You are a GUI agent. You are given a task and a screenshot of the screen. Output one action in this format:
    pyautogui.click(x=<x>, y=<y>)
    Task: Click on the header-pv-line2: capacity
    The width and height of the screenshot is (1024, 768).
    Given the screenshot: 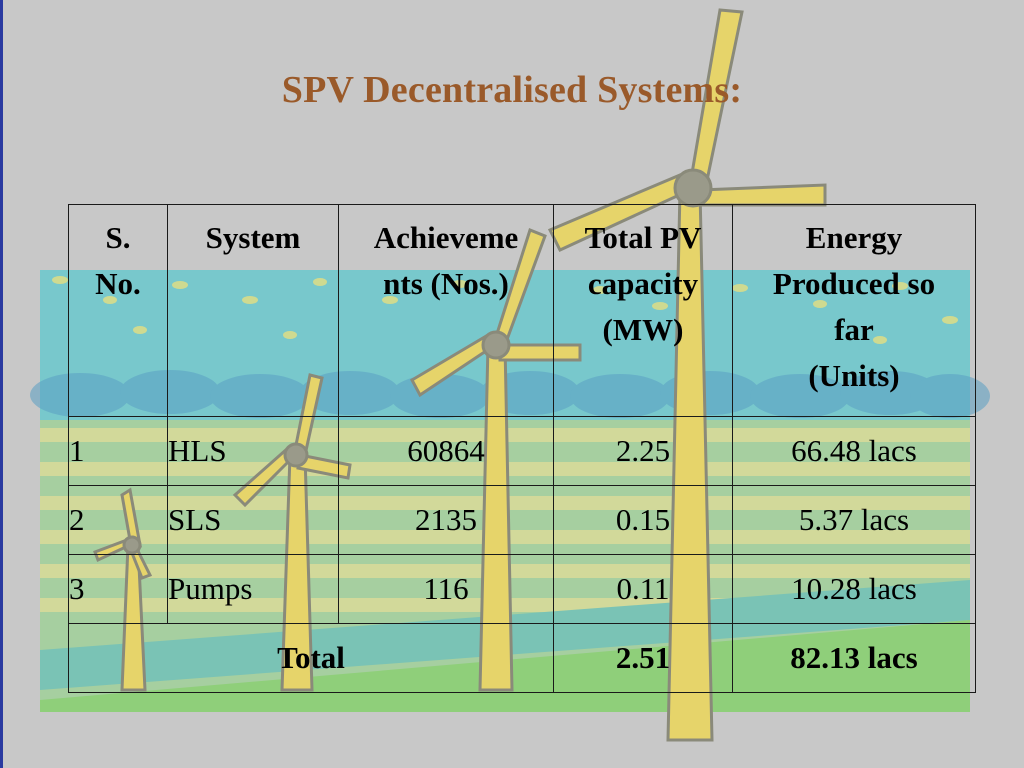 What is the action you would take?
    pyautogui.click(x=643, y=283)
    